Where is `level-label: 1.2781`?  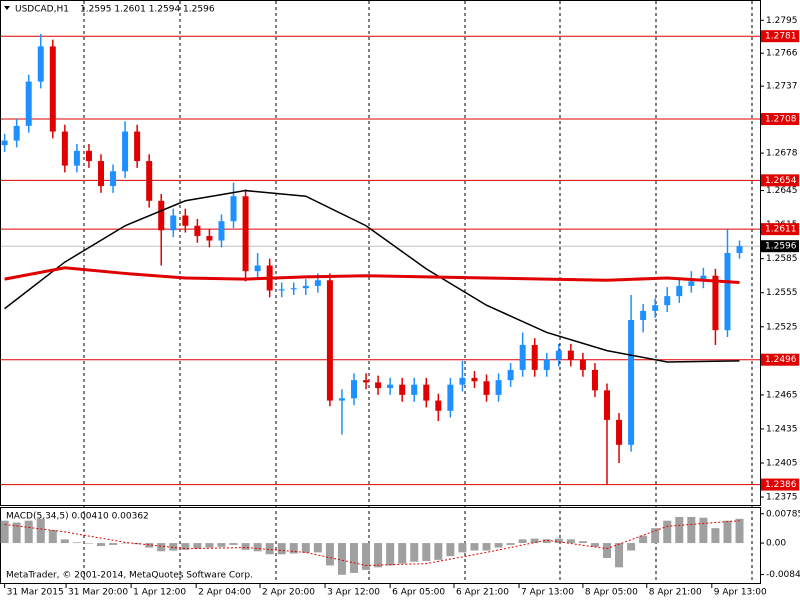 level-label: 1.2781 is located at coordinates (781, 37).